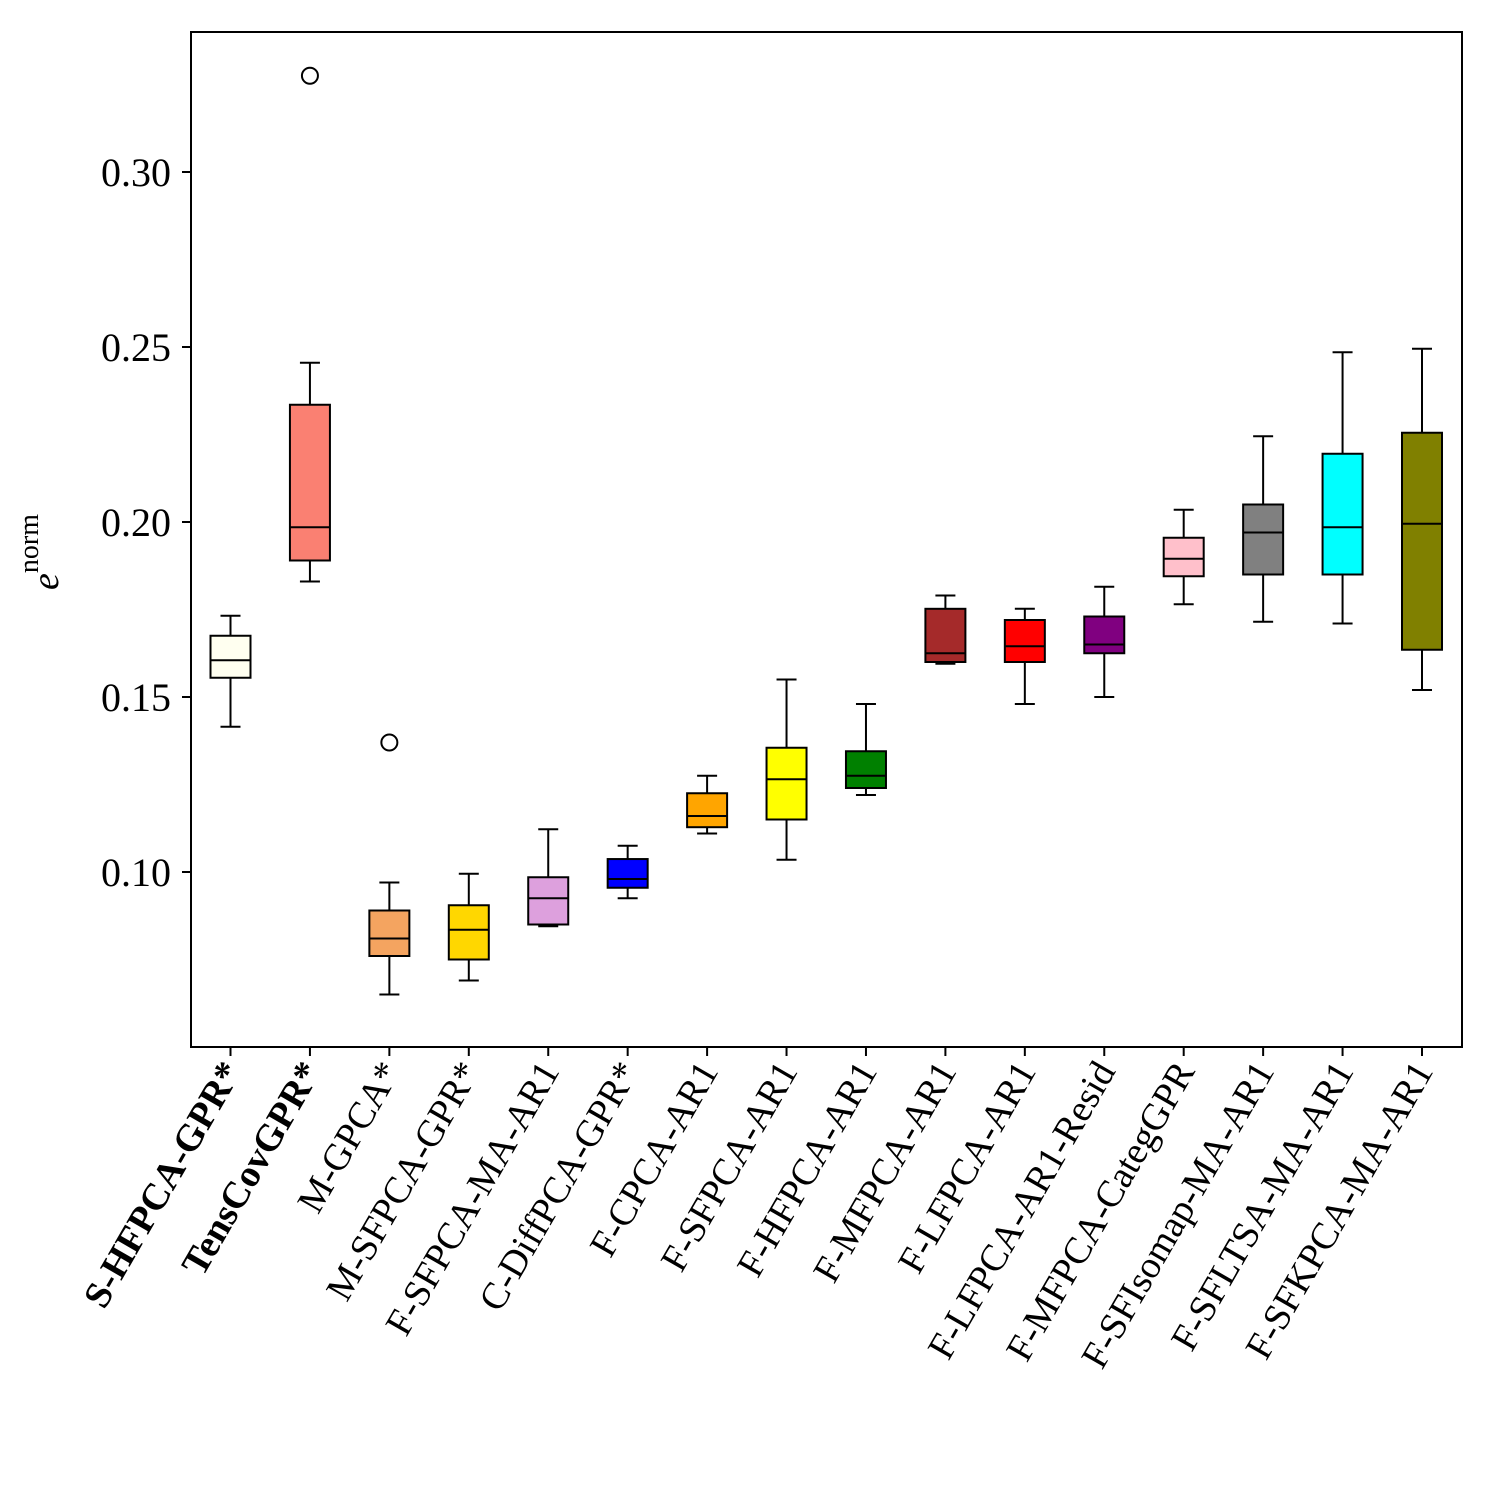 This screenshot has height=1495, width=1495. What do you see at coordinates (29, 543) in the screenshot?
I see `y-axis-label-superscript: norm` at bounding box center [29, 543].